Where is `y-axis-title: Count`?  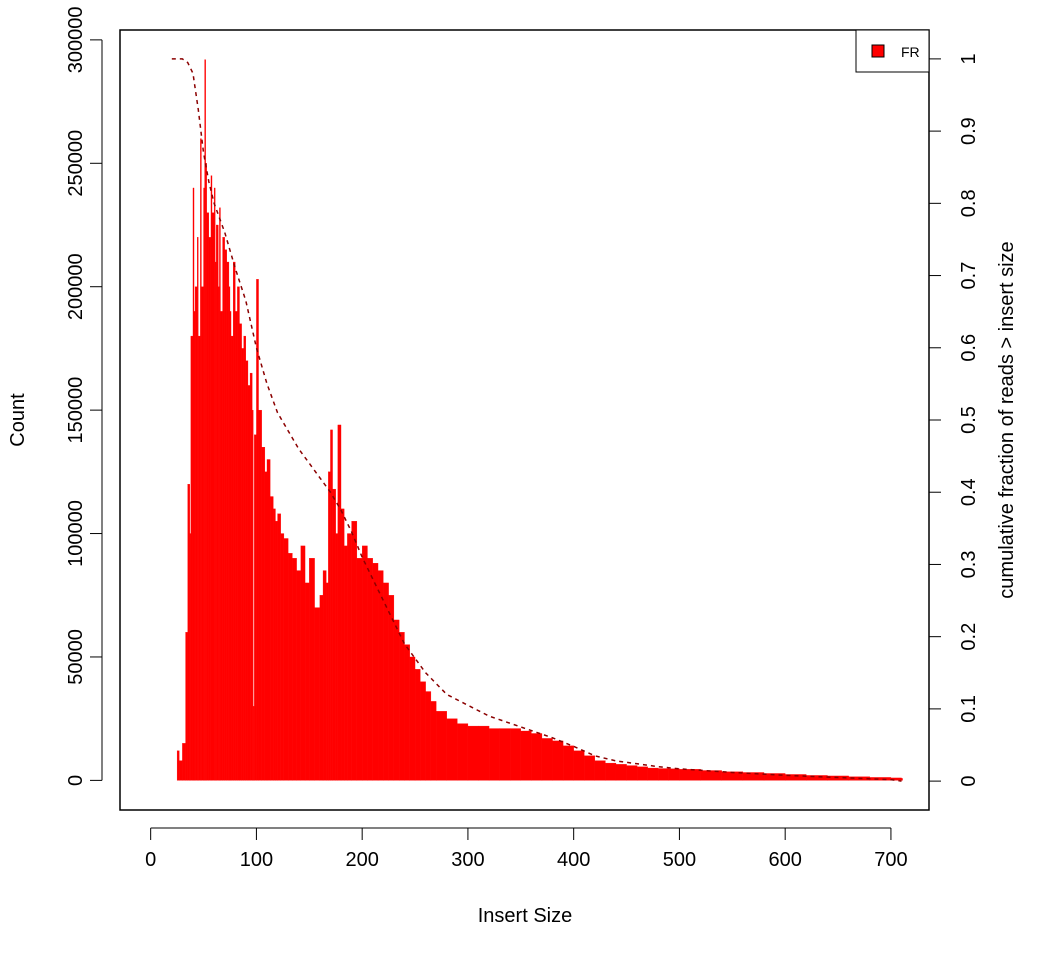 y-axis-title: Count is located at coordinates (18, 420).